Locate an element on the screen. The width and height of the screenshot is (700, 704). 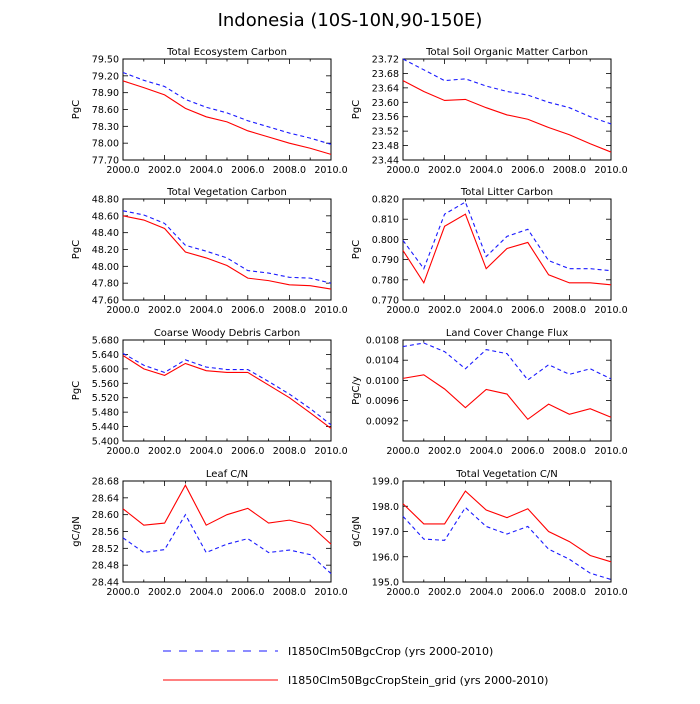
y-tick-label: 5.640 is located at coordinates (105, 355).